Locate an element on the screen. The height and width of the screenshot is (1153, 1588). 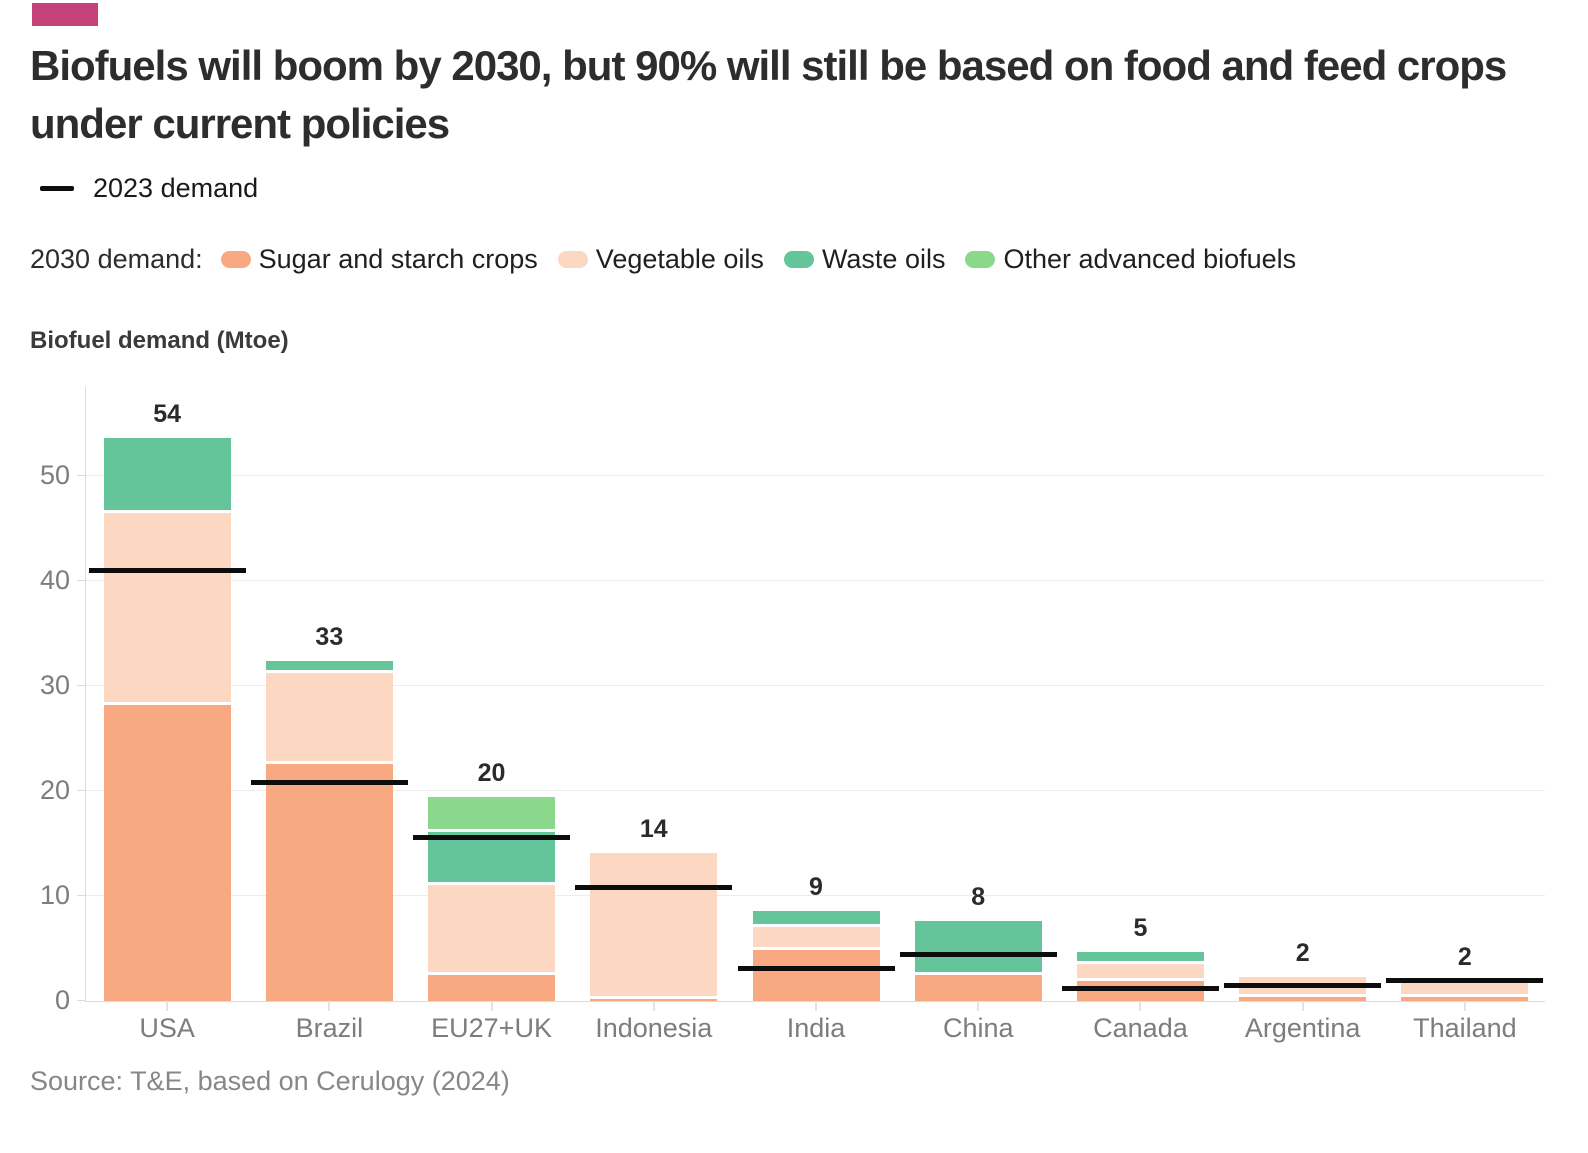
y-tick-label: 40 is located at coordinates (54, 579).